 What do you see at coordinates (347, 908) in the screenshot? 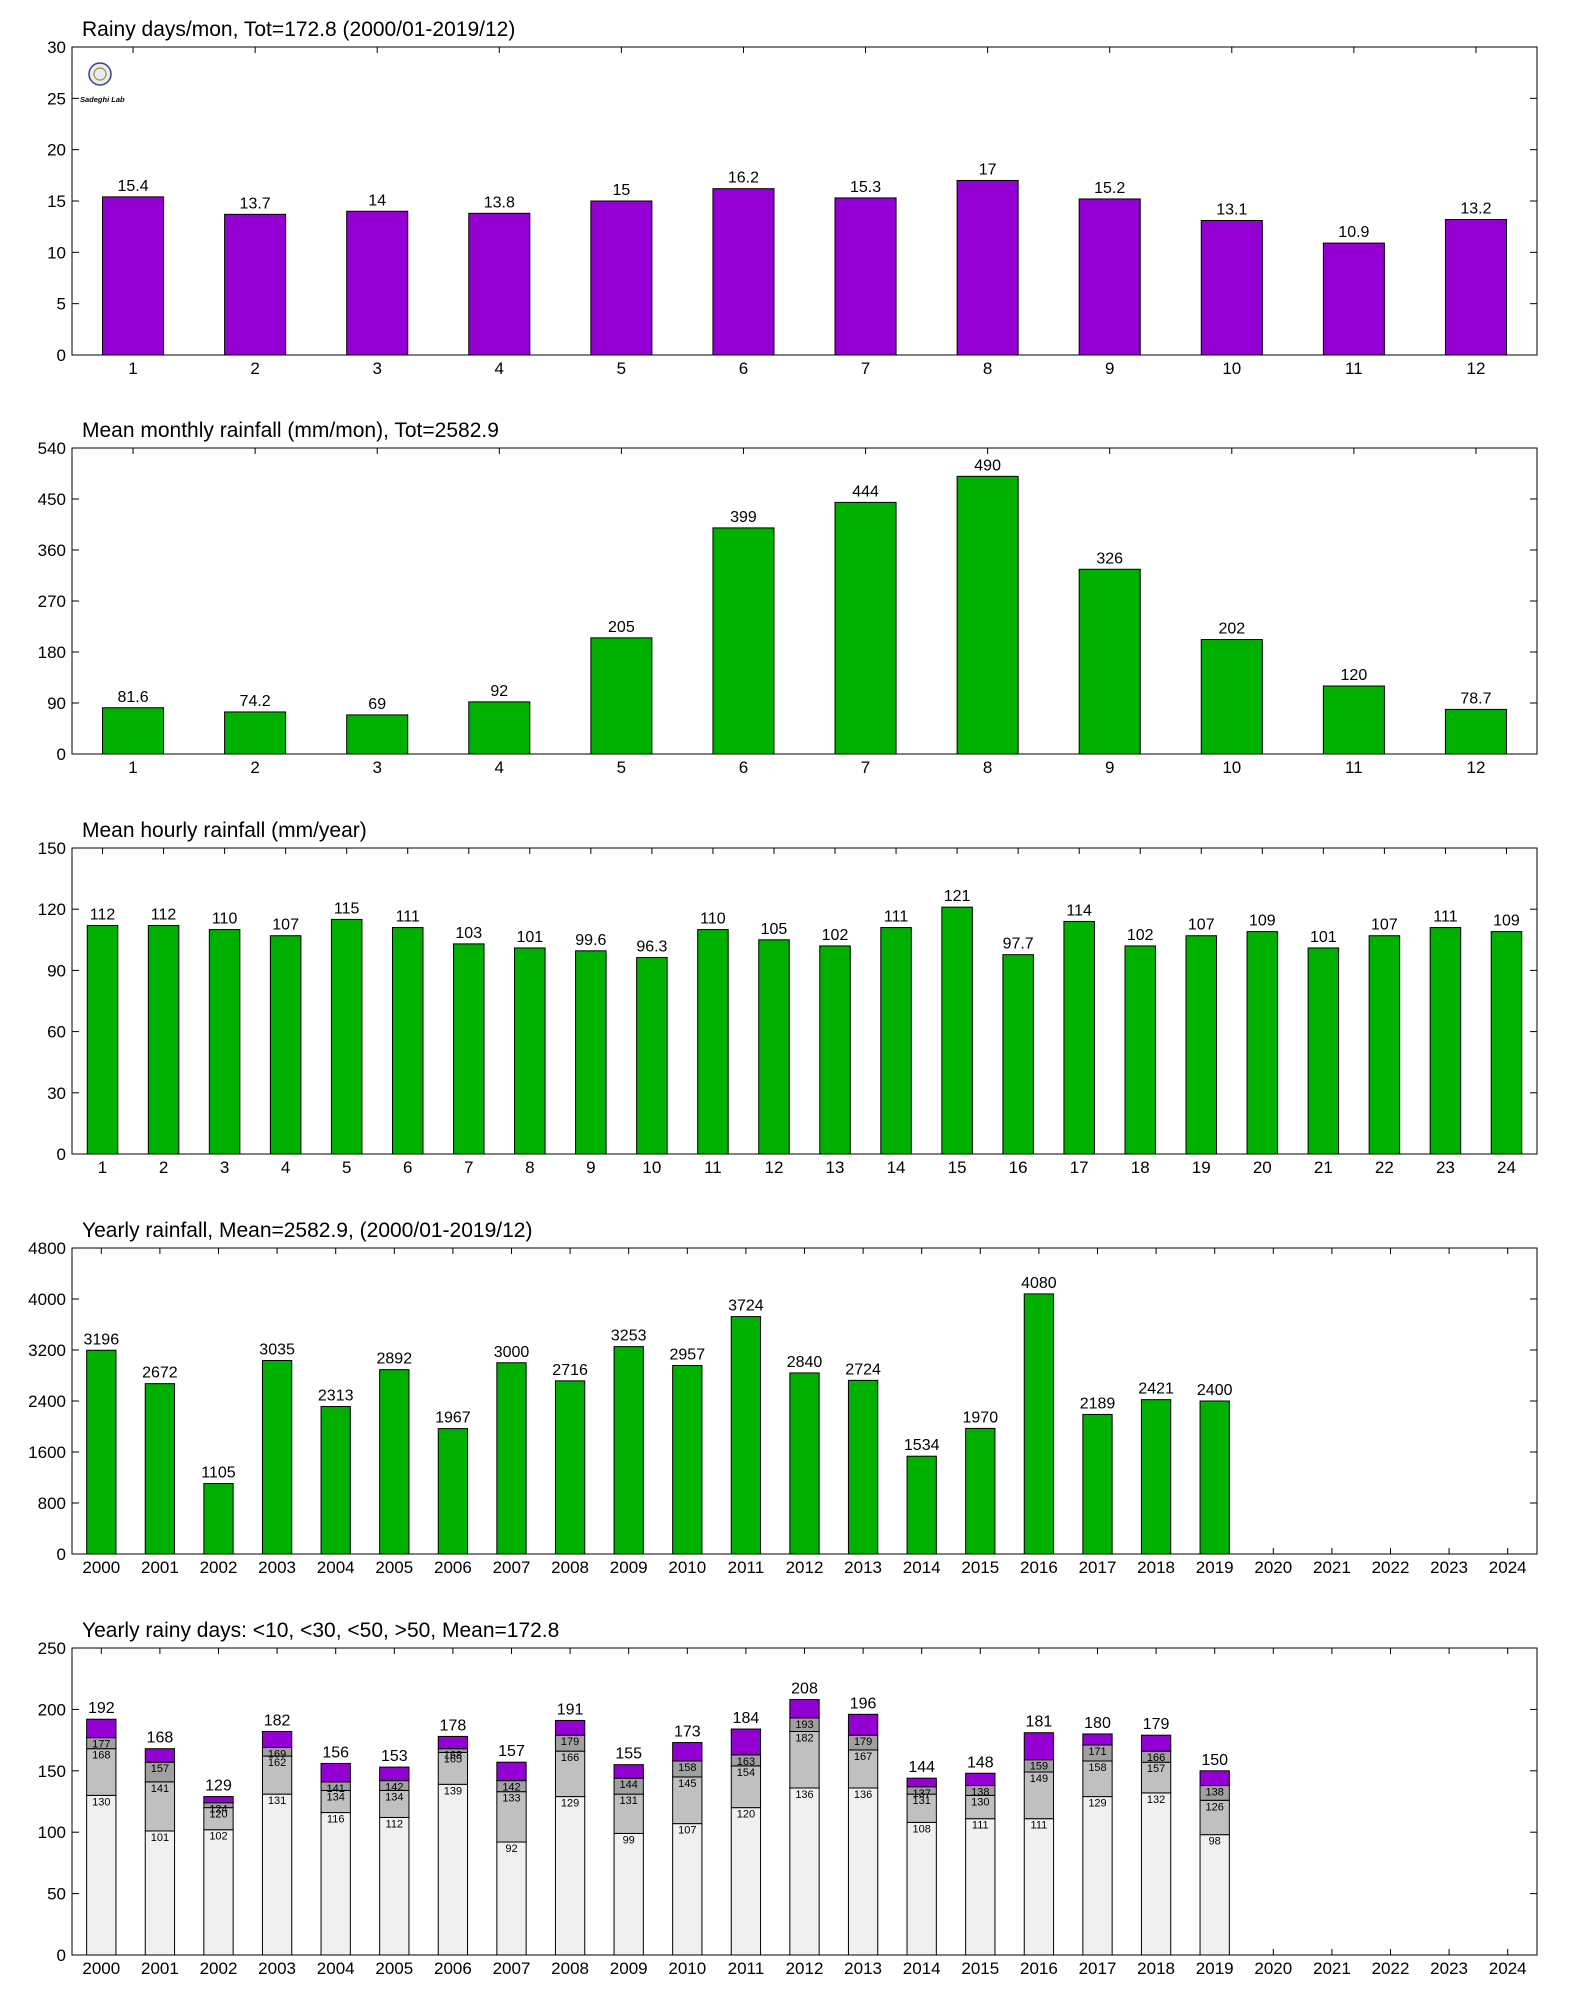
I see `data-label: 115` at bounding box center [347, 908].